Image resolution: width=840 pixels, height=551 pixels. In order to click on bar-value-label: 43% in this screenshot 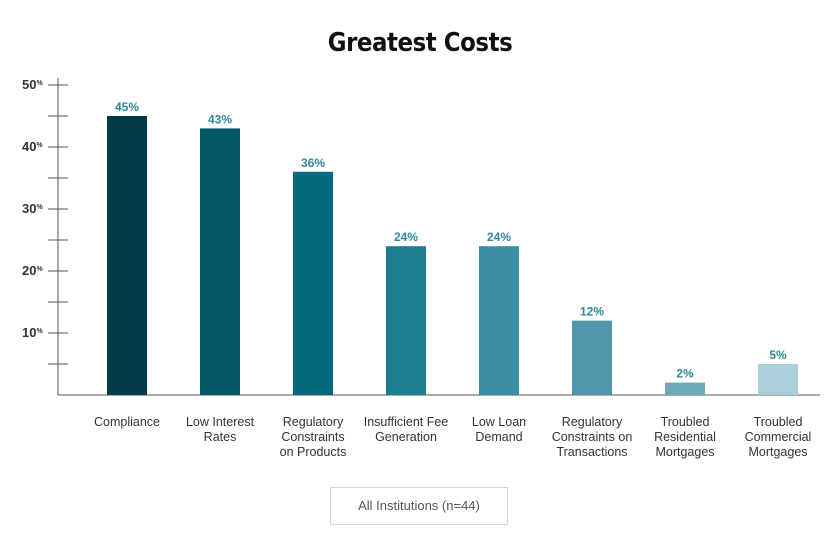, I will do `click(220, 119)`.